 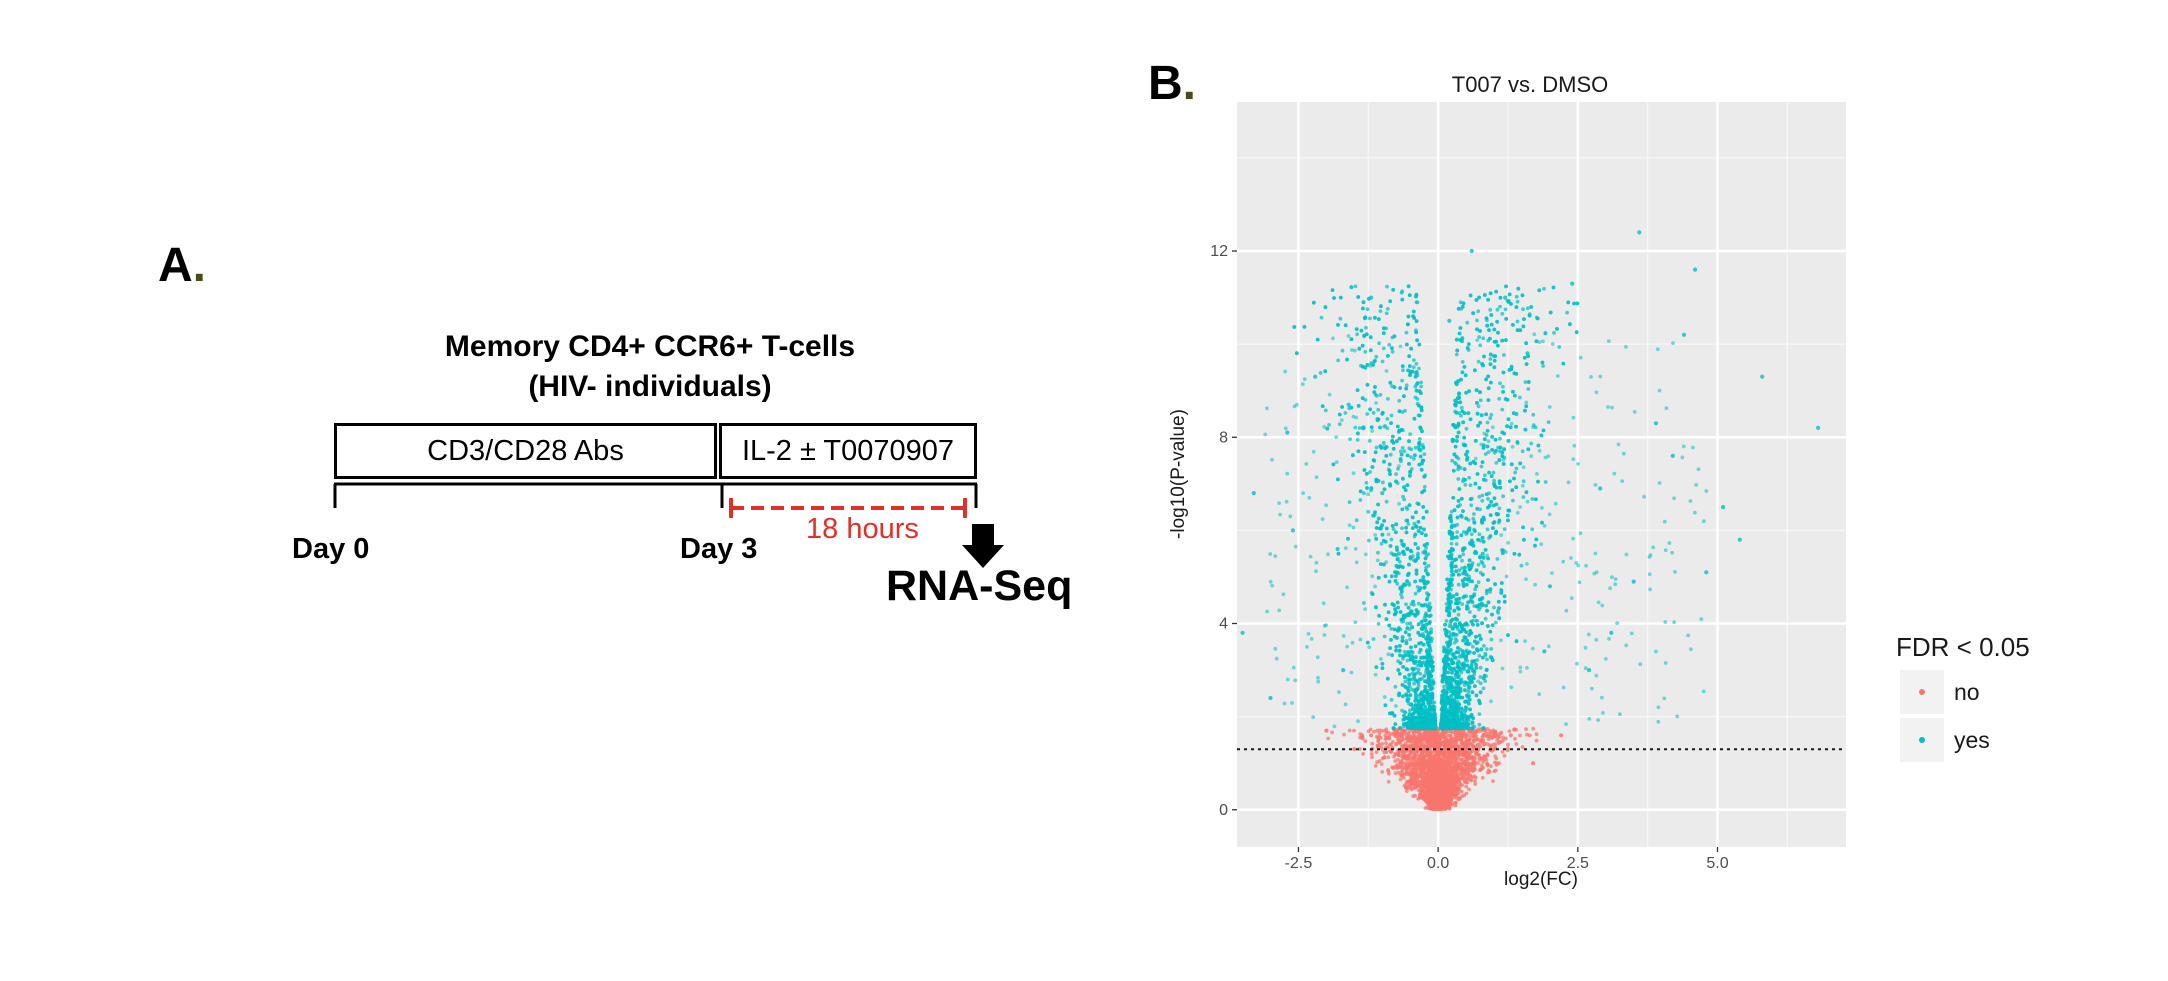 What do you see at coordinates (175, 265) in the screenshot?
I see `panel-a-letter-text: A` at bounding box center [175, 265].